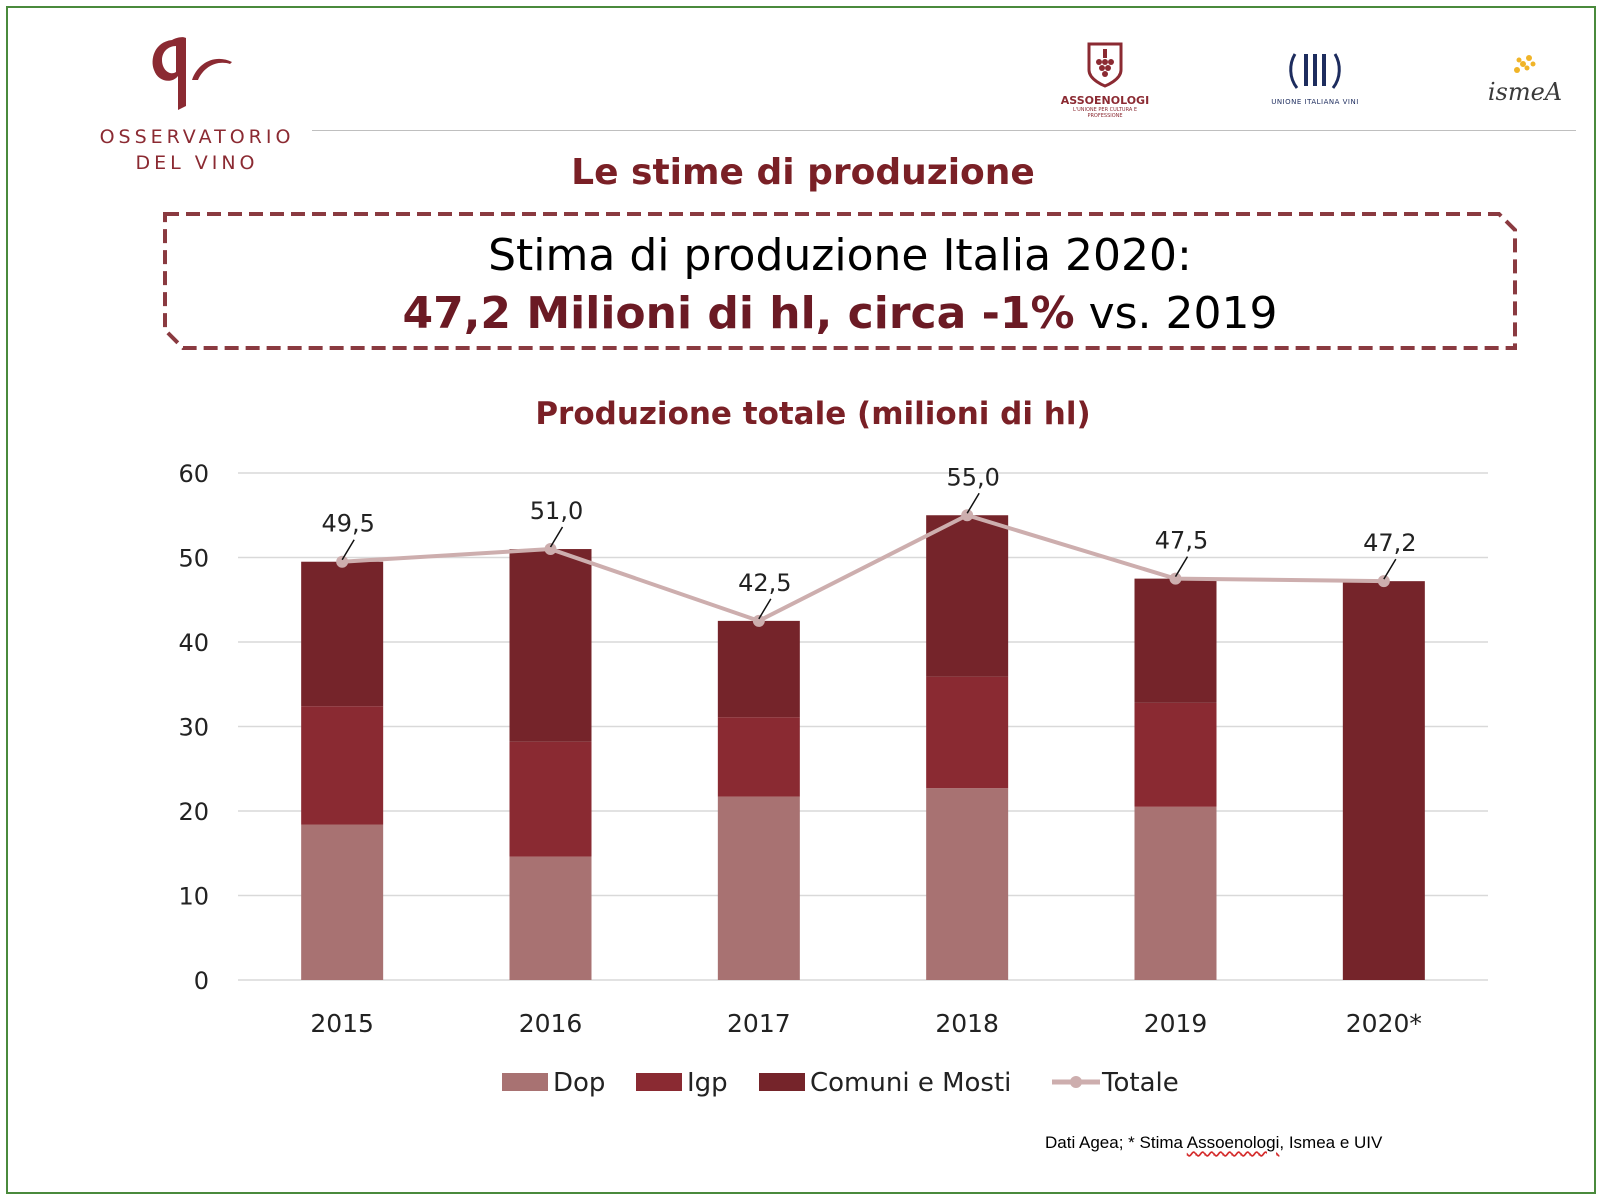 This screenshot has height=1202, width=1606. Describe the element at coordinates (944, 130) in the screenshot. I see `header-rule` at that location.